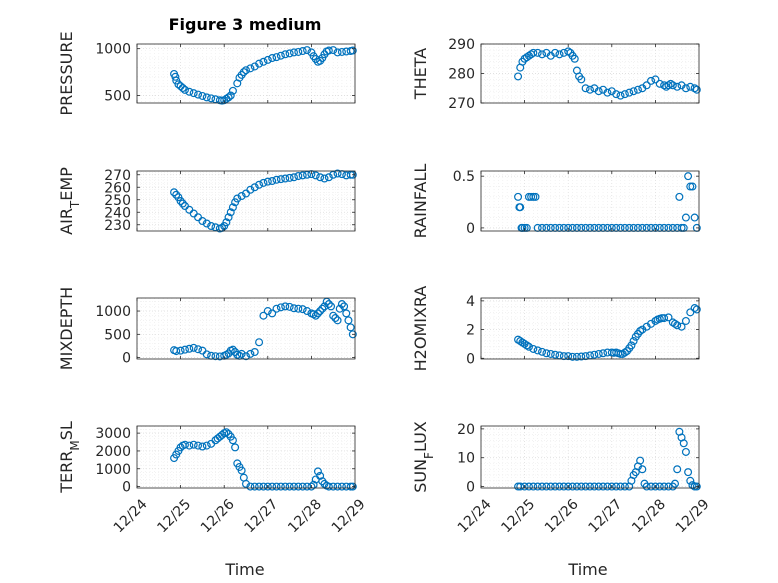 The width and height of the screenshot is (778, 583). What do you see at coordinates (66, 73) in the screenshot?
I see `y-axis-label: PRESSURE` at bounding box center [66, 73].